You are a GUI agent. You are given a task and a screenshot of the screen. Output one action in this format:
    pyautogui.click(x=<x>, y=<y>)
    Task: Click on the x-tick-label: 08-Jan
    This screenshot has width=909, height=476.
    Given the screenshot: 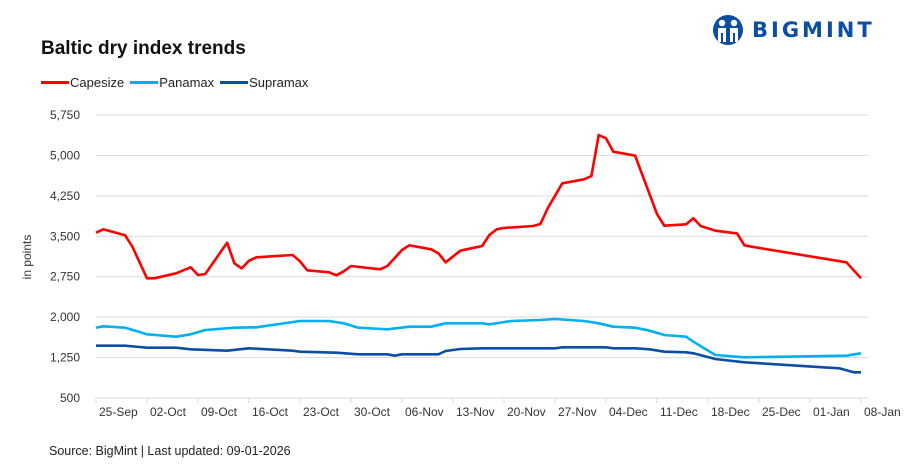 What is the action you would take?
    pyautogui.click(x=882, y=412)
    